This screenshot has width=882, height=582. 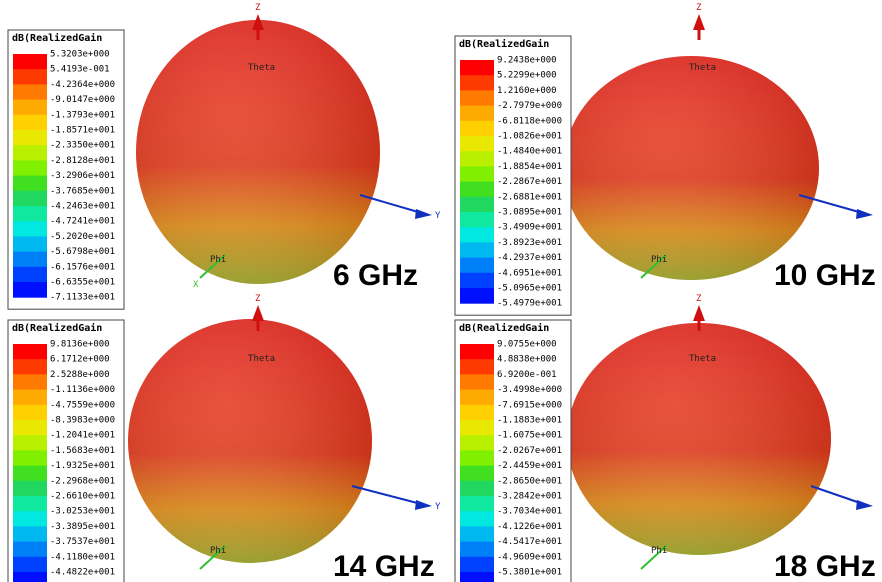 What do you see at coordinates (529, 273) in the screenshot?
I see `legend-value: -4.6951e+001` at bounding box center [529, 273].